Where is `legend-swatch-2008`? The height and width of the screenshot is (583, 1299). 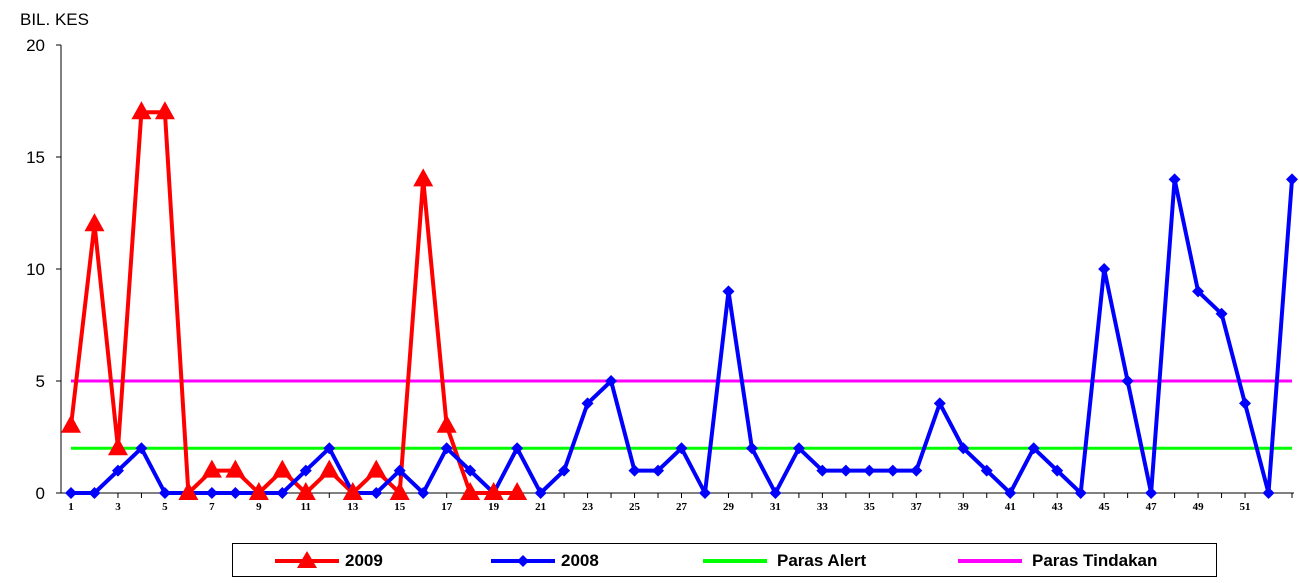 legend-swatch-2008 is located at coordinates (523, 561).